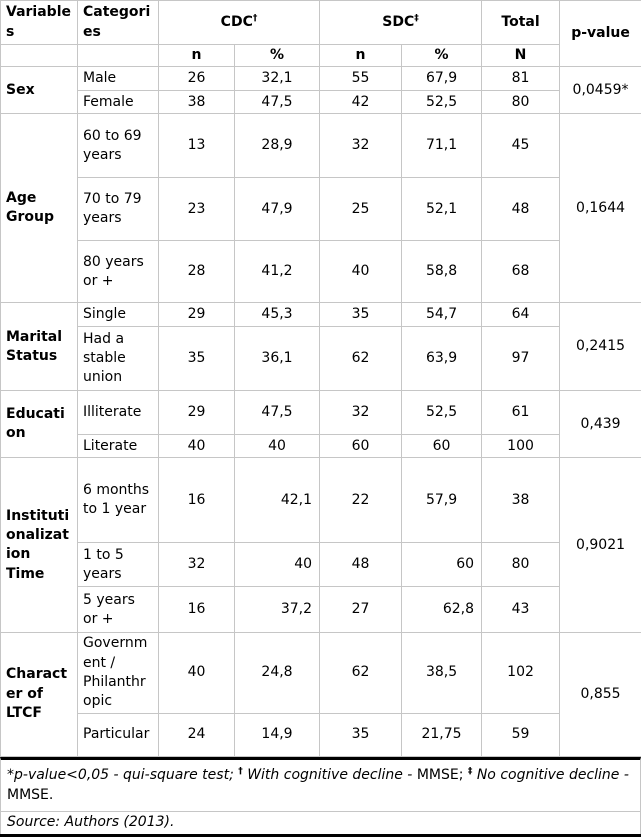  I want to click on category-cell: Female, so click(118, 102).